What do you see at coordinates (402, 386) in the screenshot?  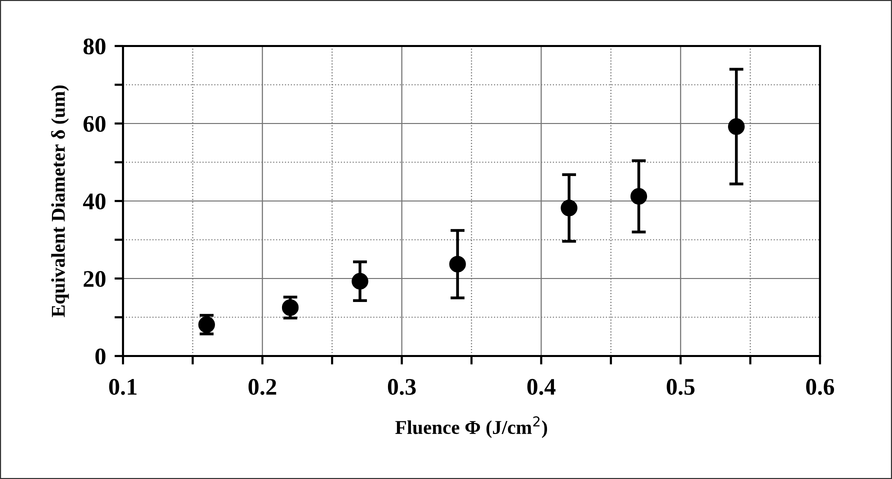 I see `x-tick-label: 0.3` at bounding box center [402, 386].